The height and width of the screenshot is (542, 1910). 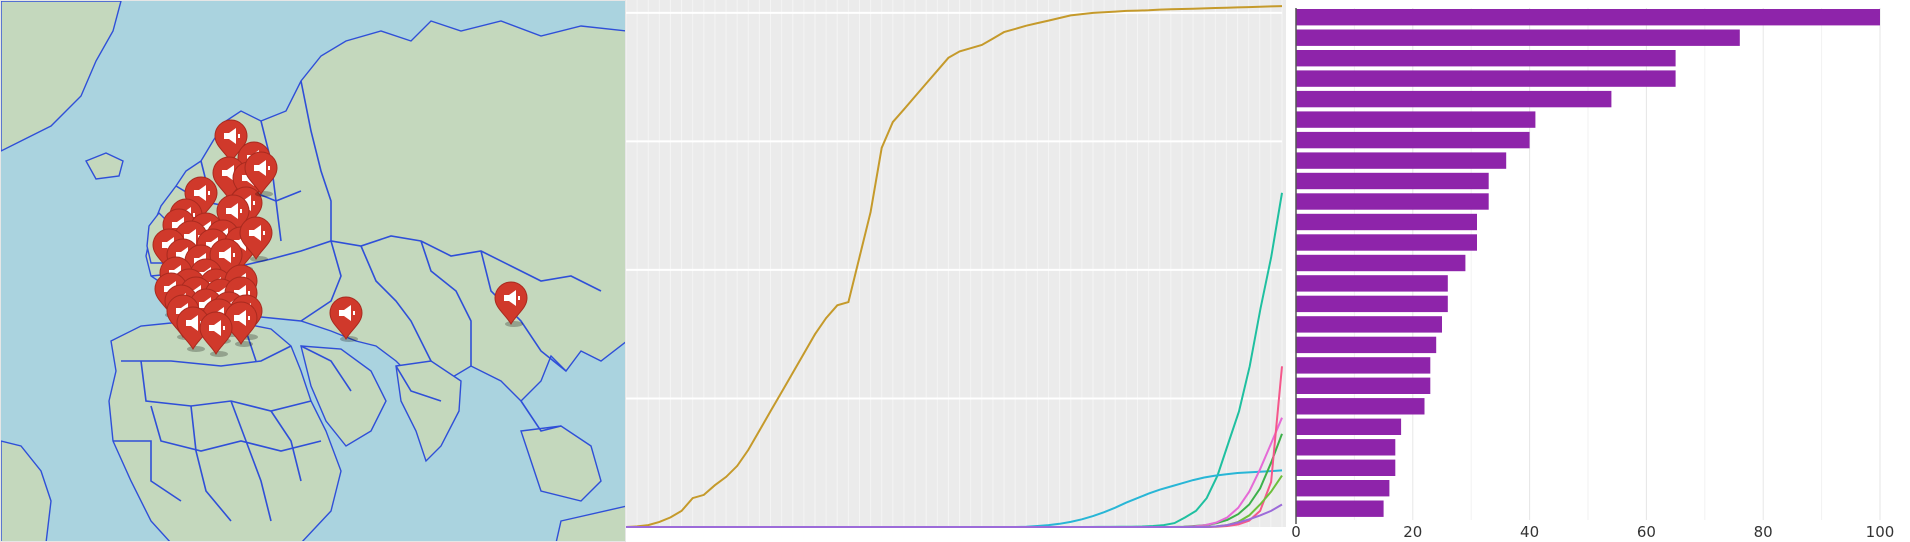 What do you see at coordinates (61, 76) in the screenshot?
I see `greenland` at bounding box center [61, 76].